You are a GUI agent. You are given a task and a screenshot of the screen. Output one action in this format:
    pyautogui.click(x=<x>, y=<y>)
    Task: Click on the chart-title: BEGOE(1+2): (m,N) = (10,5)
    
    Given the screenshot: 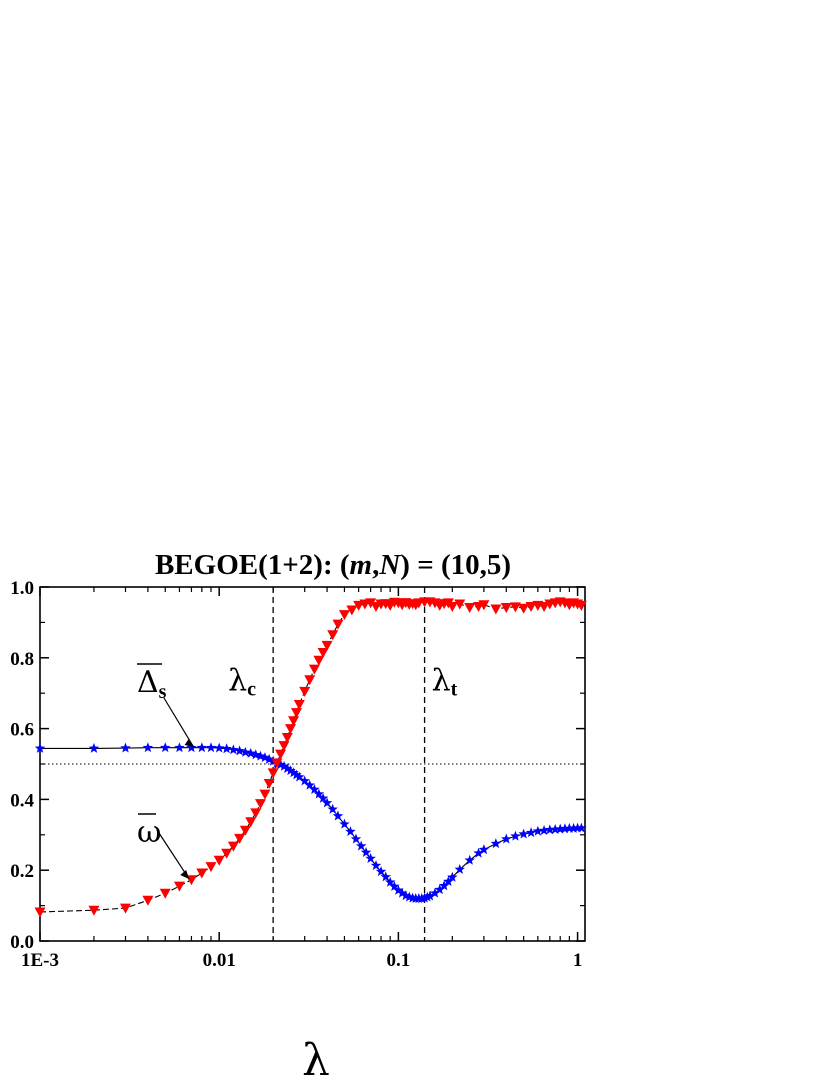 What is the action you would take?
    pyautogui.click(x=333, y=565)
    